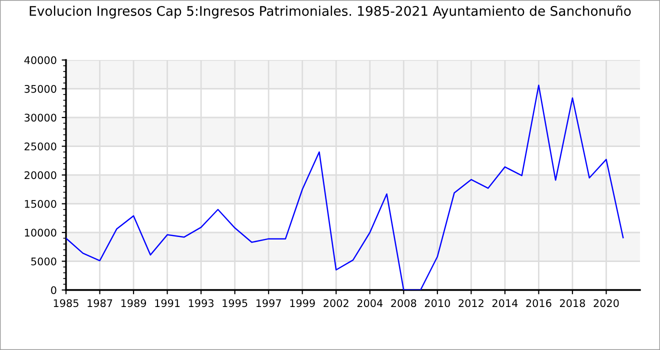  Describe the element at coordinates (133, 303) in the screenshot. I see `x-tick-label: 1989` at that location.